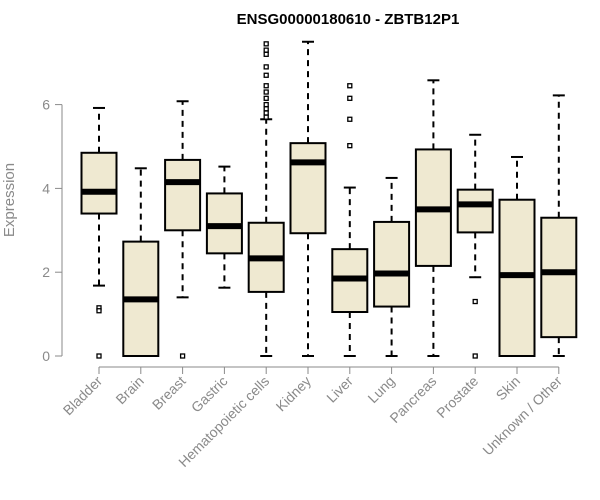 This screenshot has width=600, height=500. Describe the element at coordinates (433, 218) in the screenshot. I see `box-pancreas` at that location.